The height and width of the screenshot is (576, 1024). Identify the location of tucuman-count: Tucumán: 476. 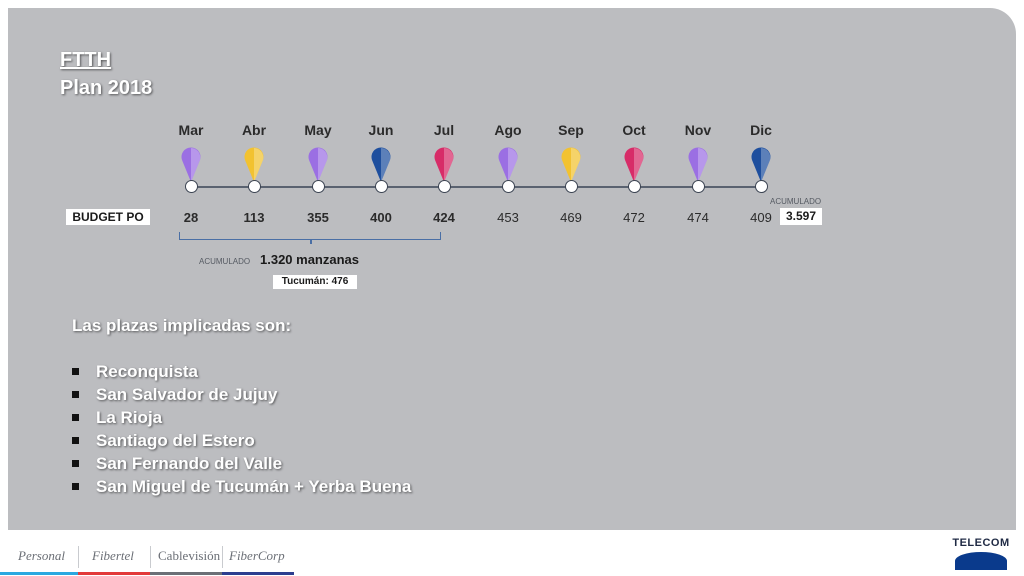
(315, 282).